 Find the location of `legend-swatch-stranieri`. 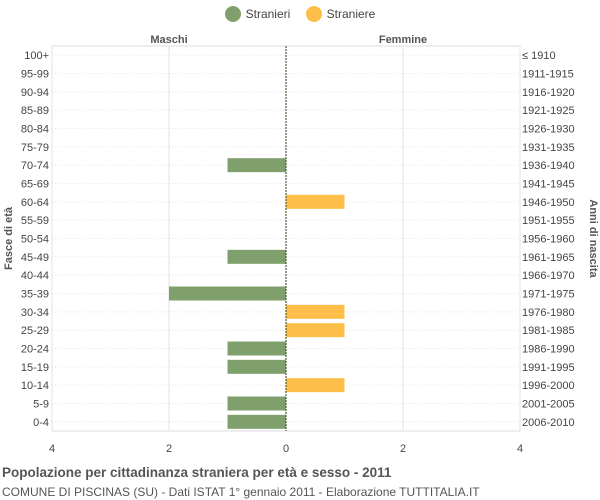

legend-swatch-stranieri is located at coordinates (232, 14).